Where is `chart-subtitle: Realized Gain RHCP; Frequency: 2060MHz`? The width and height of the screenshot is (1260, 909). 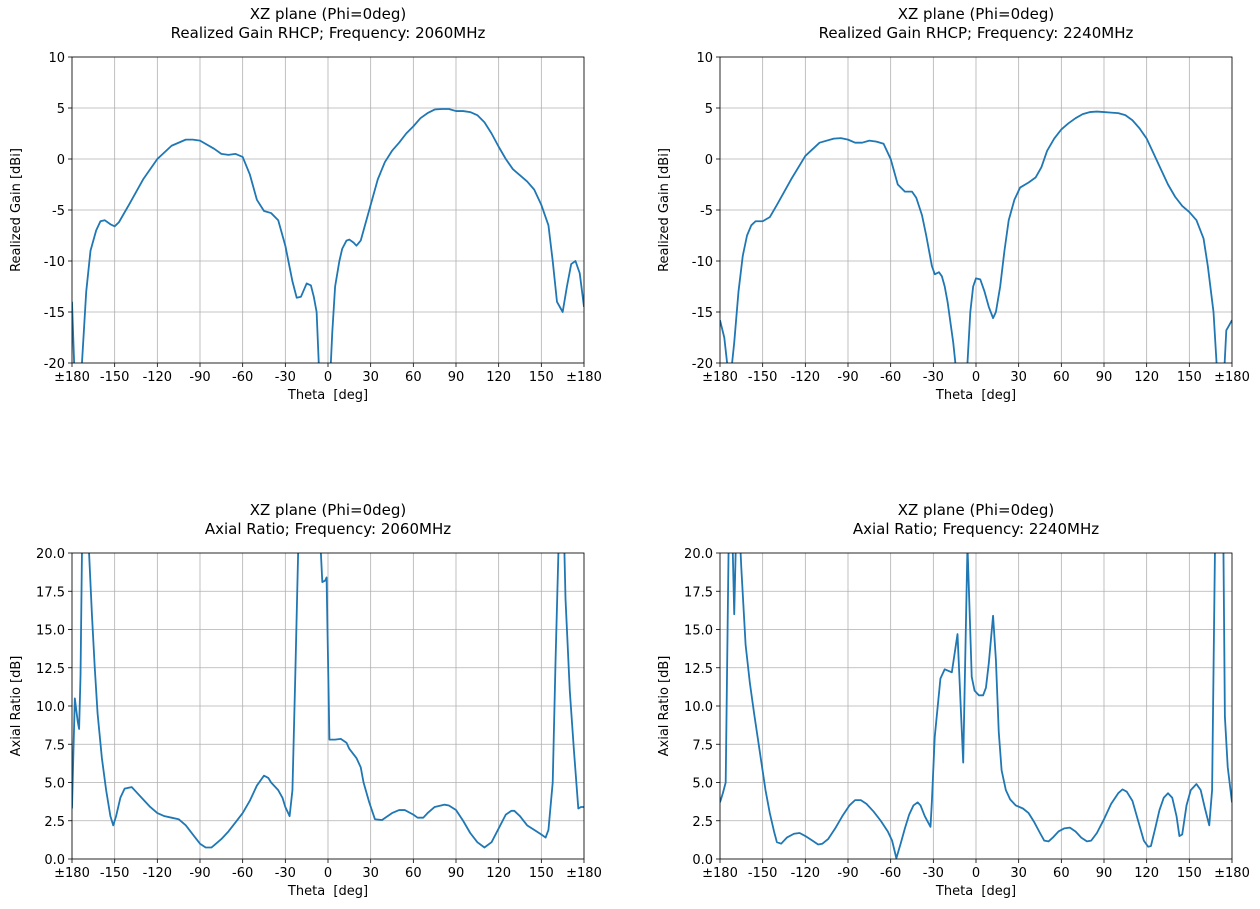 chart-subtitle: Realized Gain RHCP; Frequency: 2060MHz is located at coordinates (328, 33).